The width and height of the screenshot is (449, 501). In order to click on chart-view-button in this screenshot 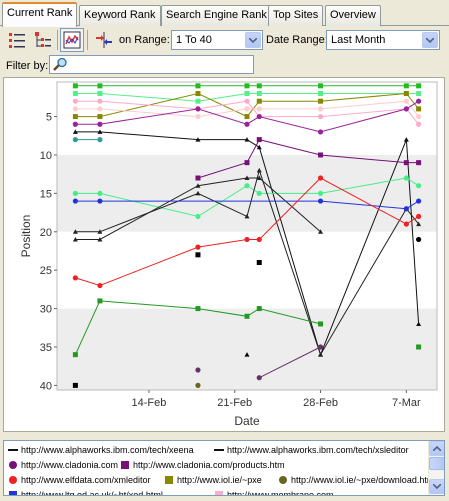, I will do `click(72, 40)`.